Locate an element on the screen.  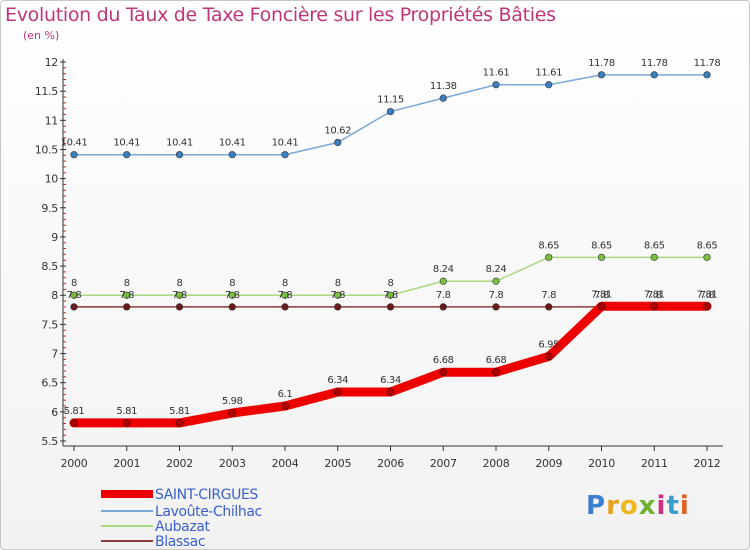
data-label: 10.62 is located at coordinates (337, 130).